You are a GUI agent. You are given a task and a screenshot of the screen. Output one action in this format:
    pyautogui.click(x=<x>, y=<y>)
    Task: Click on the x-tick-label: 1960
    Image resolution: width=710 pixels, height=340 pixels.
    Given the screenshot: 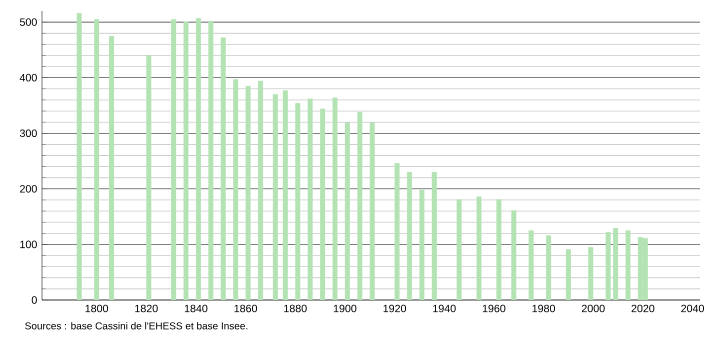 What is the action you would take?
    pyautogui.click(x=494, y=308)
    